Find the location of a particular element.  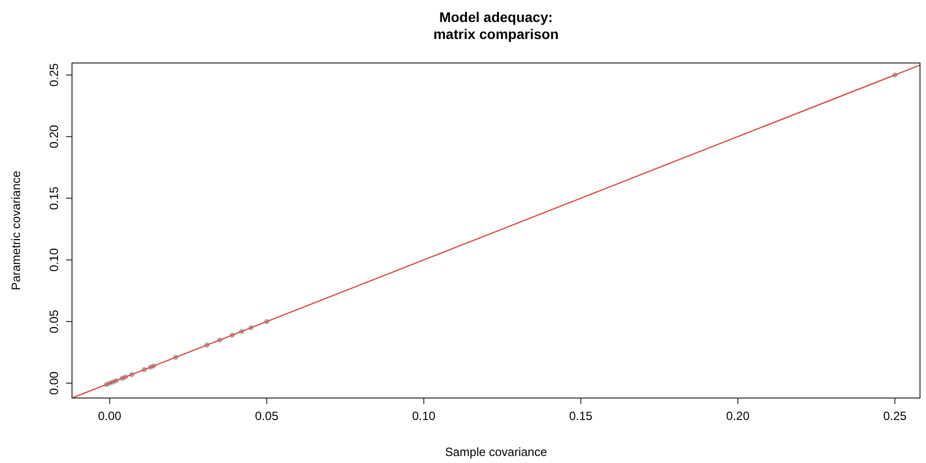

chart-title: Model adequacy: matrix comparison is located at coordinates (496, 25).